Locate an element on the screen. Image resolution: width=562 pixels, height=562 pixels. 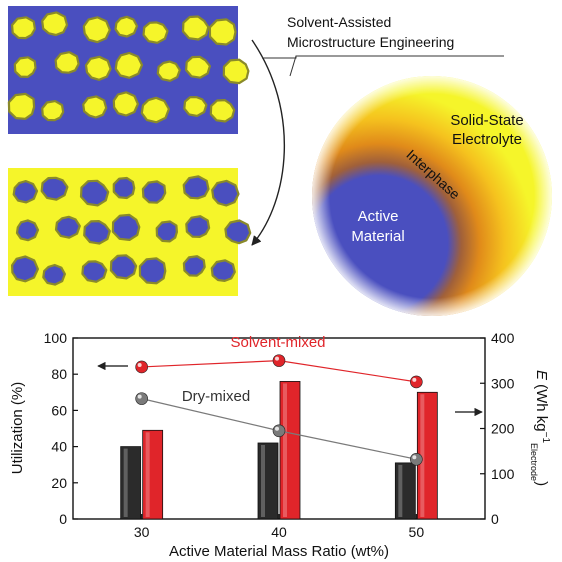
y-right-tick-label: 100 is located at coordinates (503, 474).